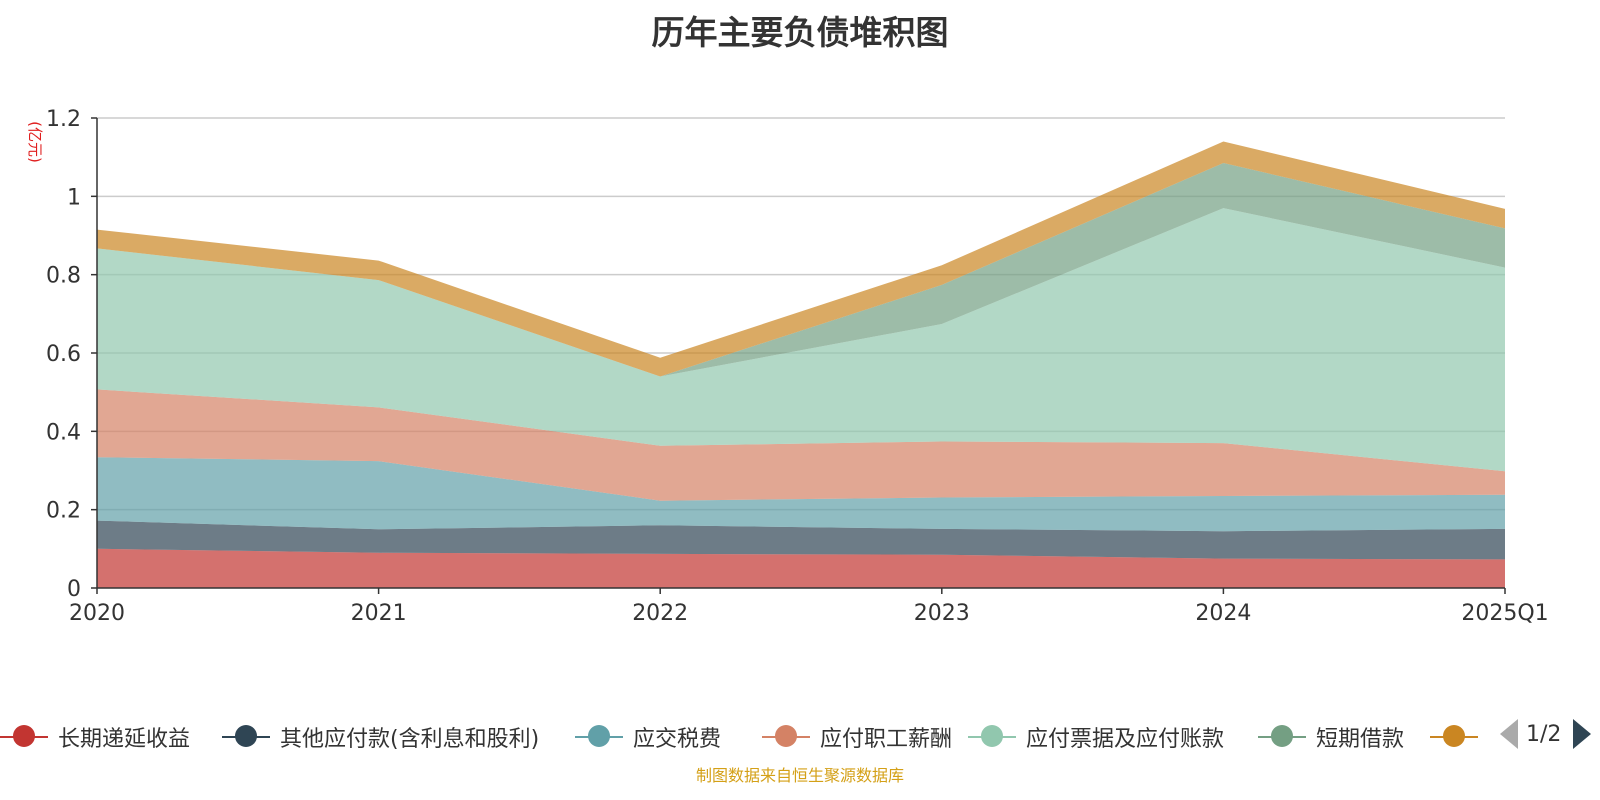  Describe the element at coordinates (63, 276) in the screenshot. I see `y-tick-label: 0.8` at that location.